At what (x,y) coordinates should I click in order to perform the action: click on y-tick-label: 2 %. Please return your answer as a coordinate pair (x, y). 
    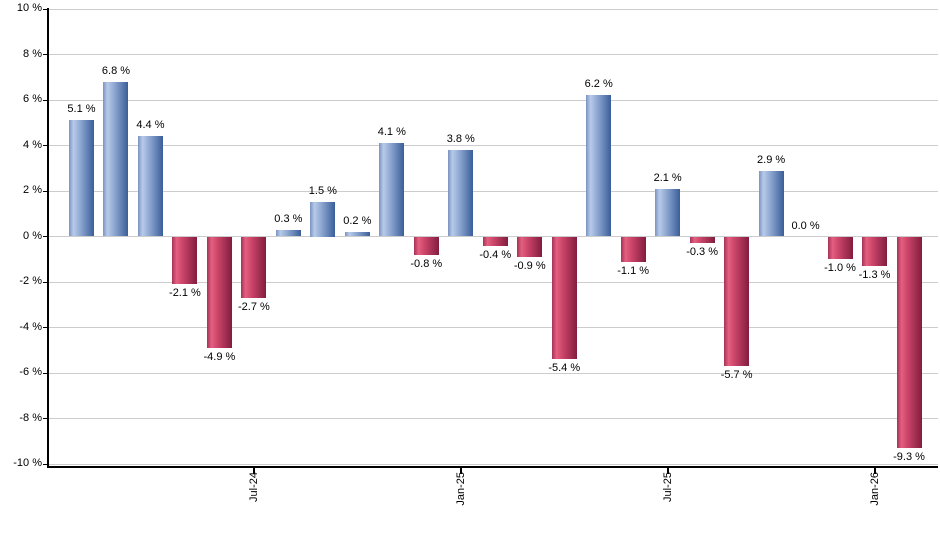
    Looking at the image, I should click on (32, 190).